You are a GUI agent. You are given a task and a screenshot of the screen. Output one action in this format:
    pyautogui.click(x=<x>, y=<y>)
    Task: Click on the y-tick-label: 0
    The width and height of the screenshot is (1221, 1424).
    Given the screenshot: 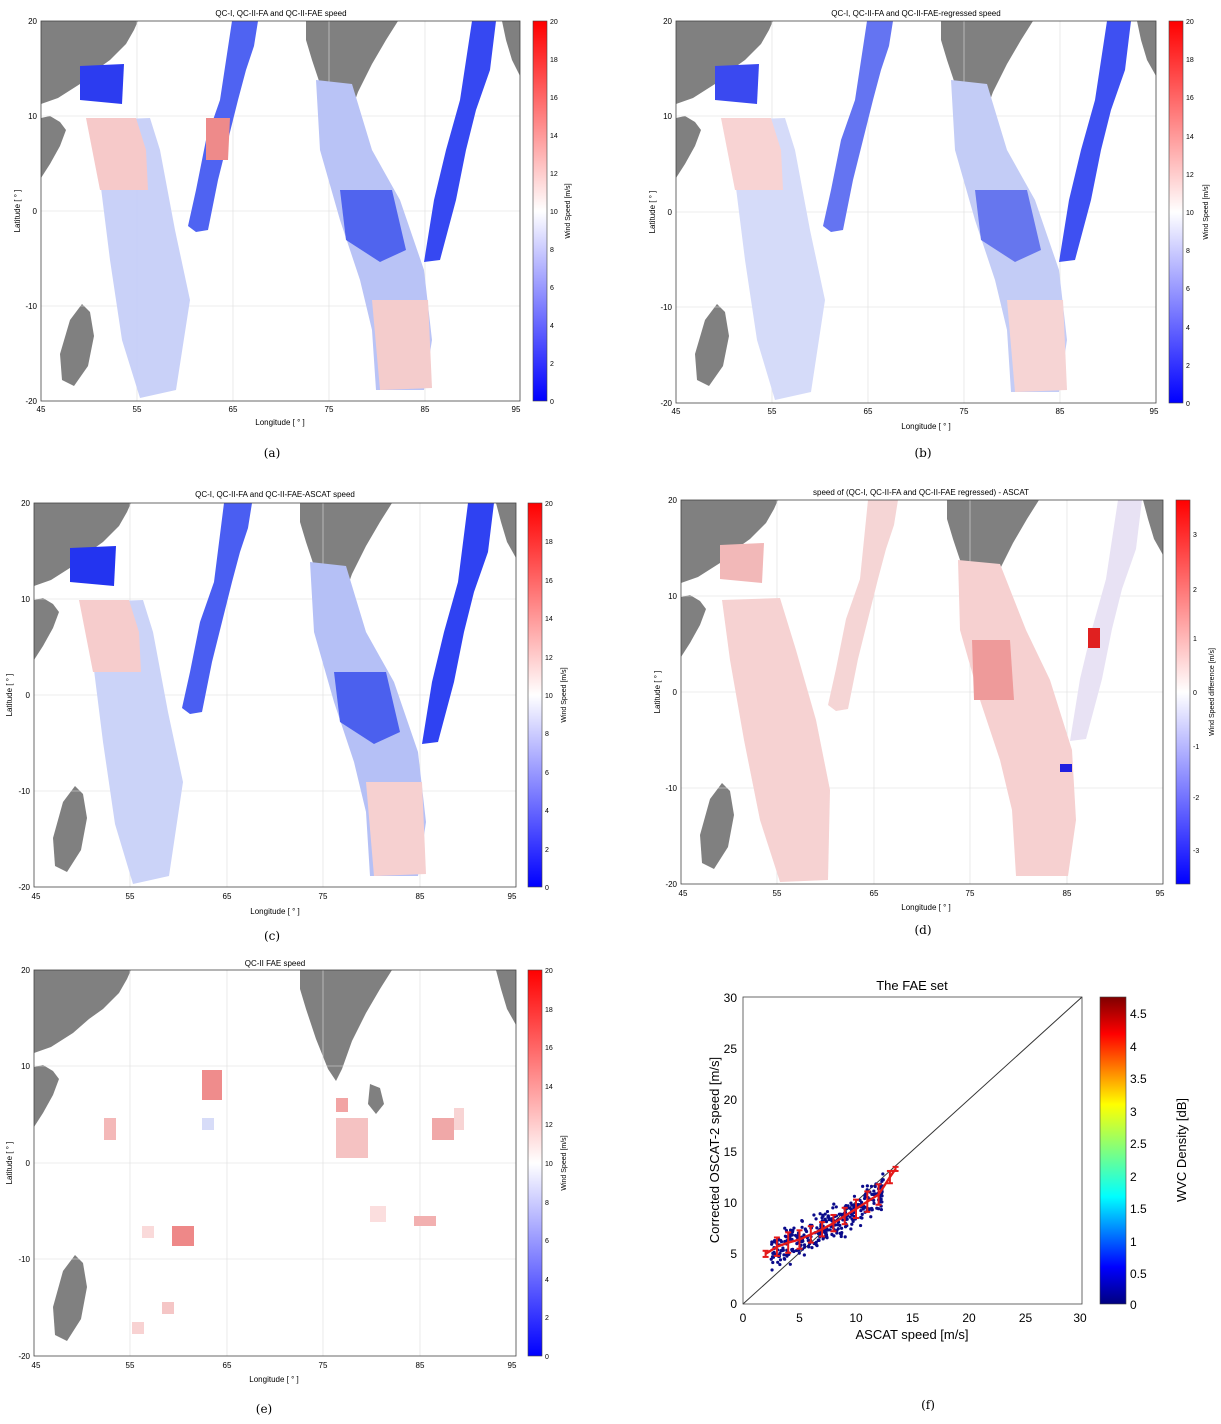 What is the action you would take?
    pyautogui.click(x=670, y=212)
    